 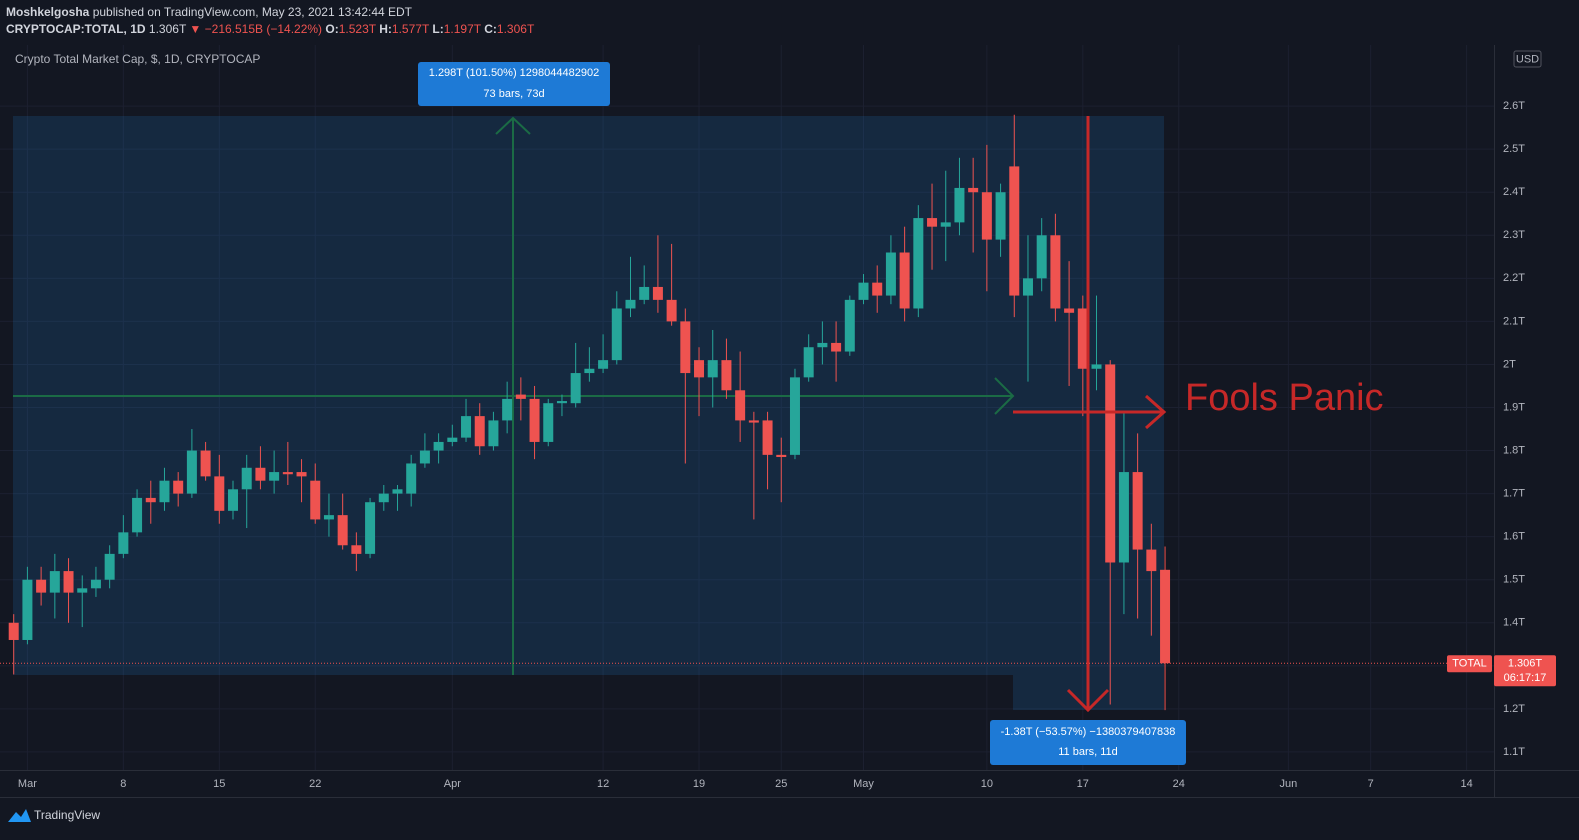 I want to click on y-tick-label: 1.7T, so click(x=1514, y=494).